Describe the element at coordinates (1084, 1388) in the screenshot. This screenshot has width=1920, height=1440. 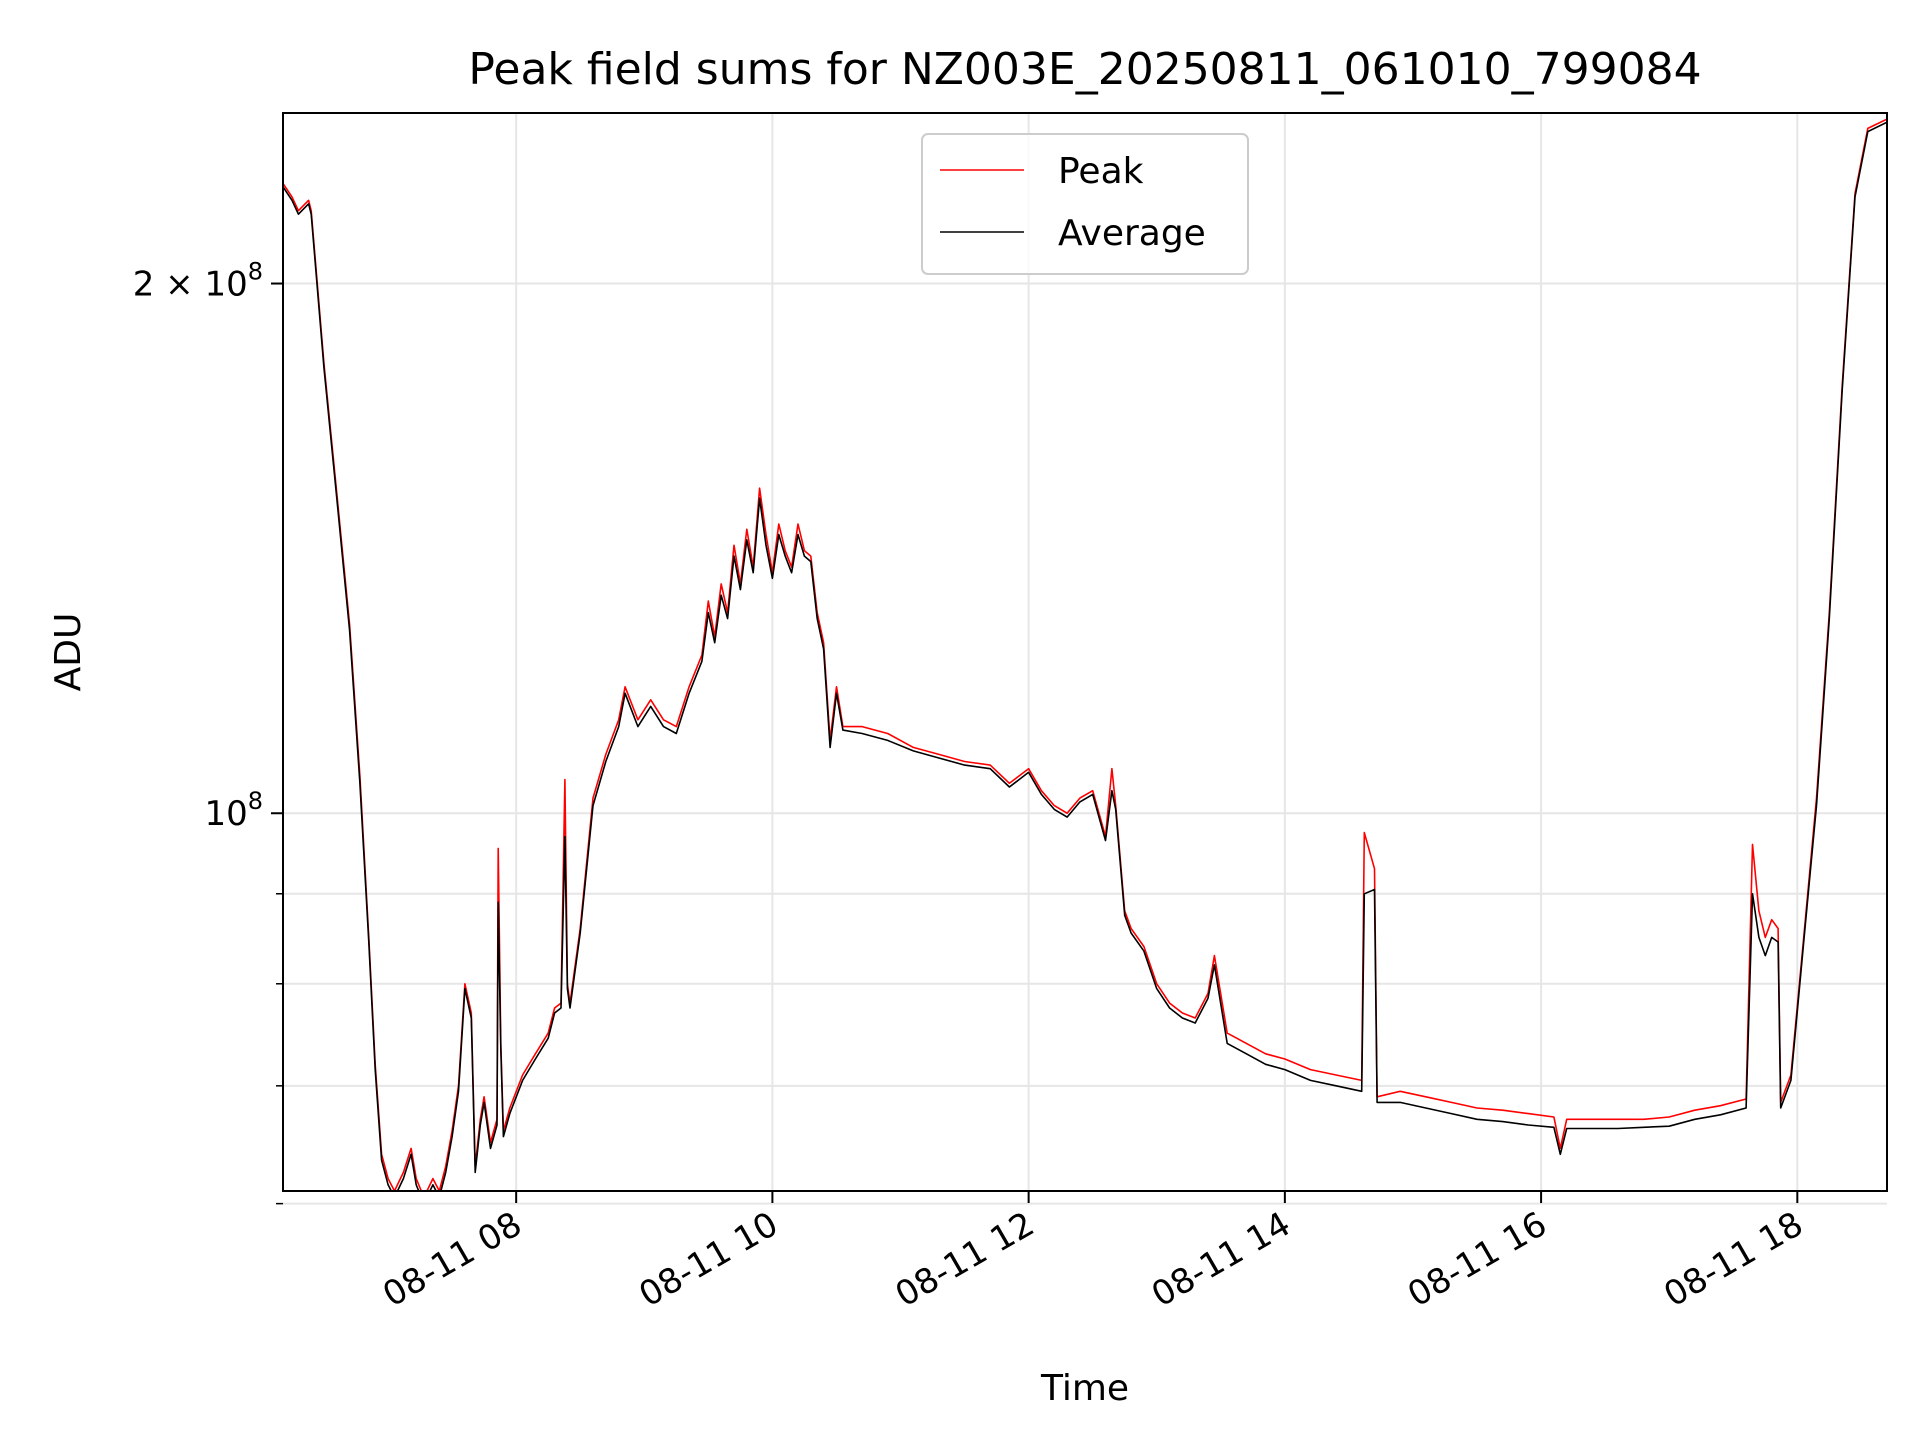
I see `x-axis-label: Time` at that location.